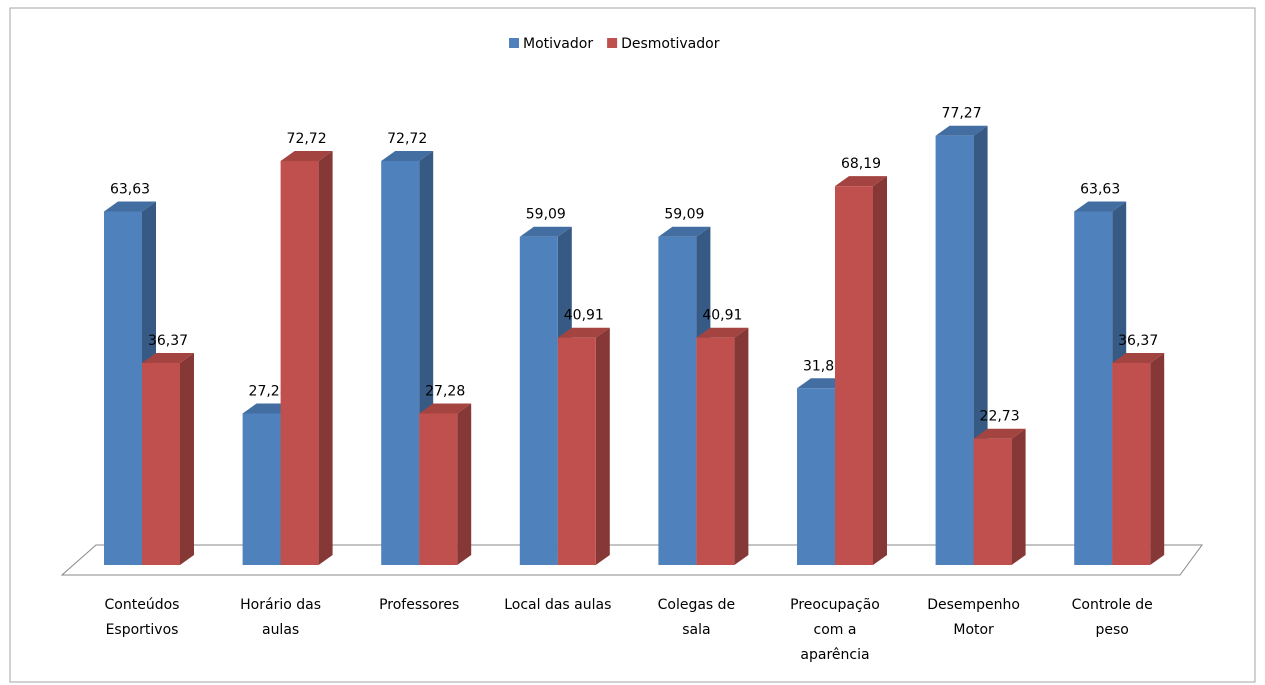  What do you see at coordinates (861, 164) in the screenshot?
I see `value-label: 68,19` at bounding box center [861, 164].